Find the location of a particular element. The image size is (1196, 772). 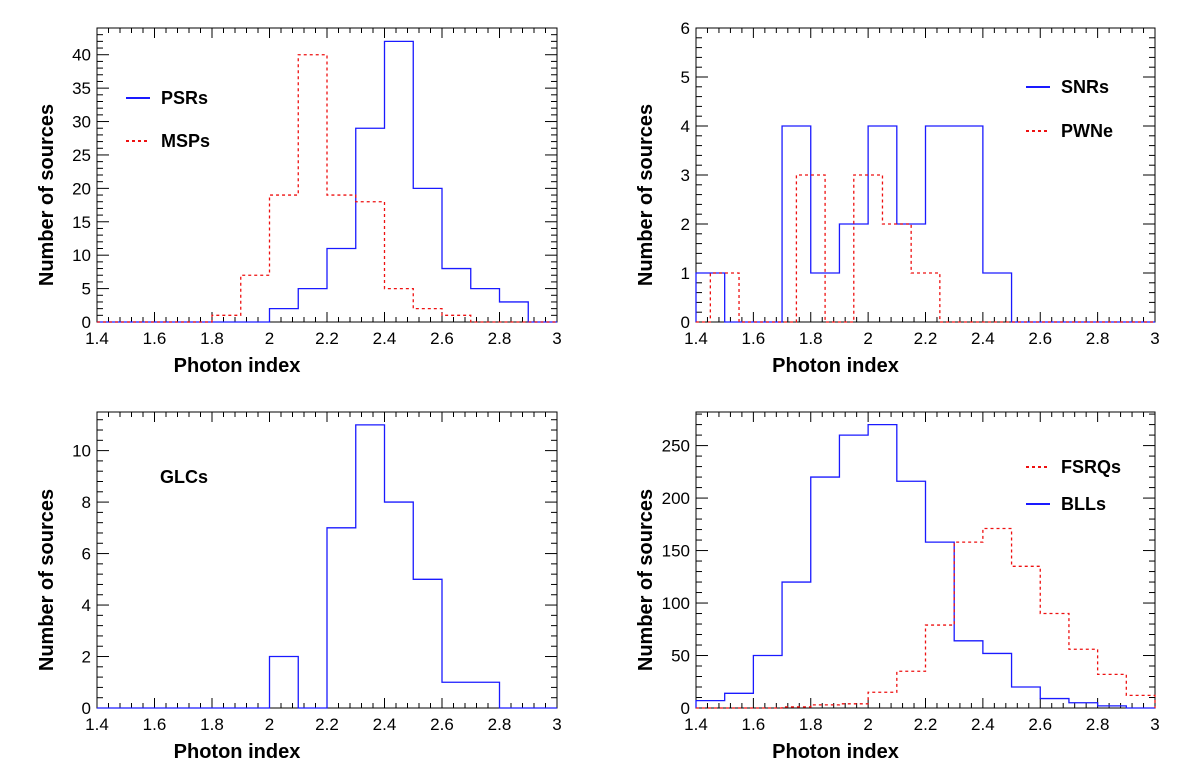

histogram-series-glcs is located at coordinates (327, 566).